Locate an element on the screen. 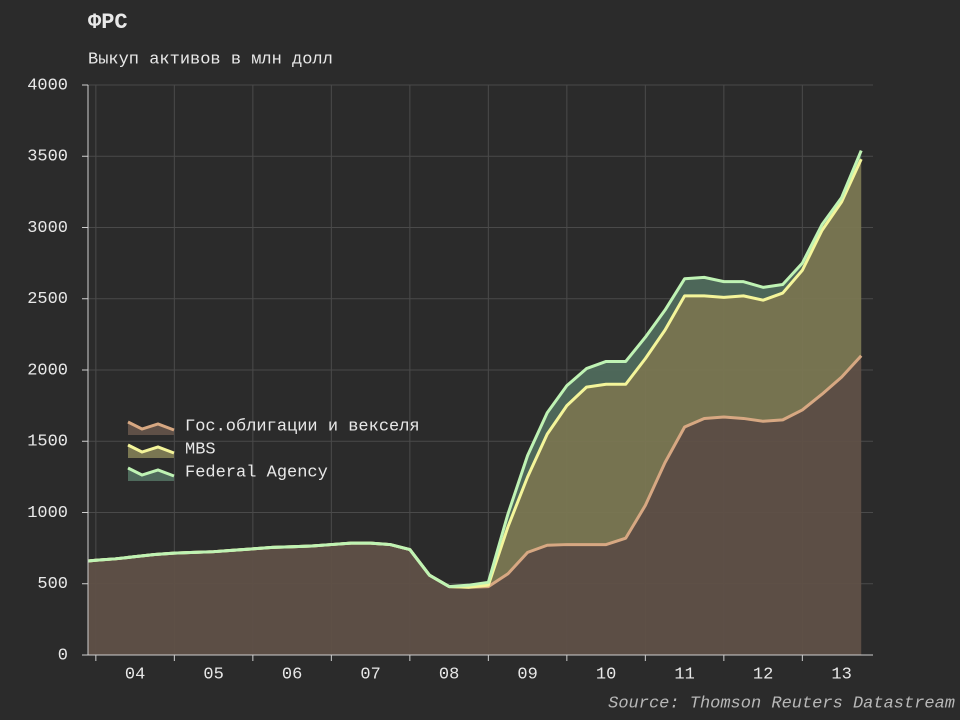 Image resolution: width=960 pixels, height=720 pixels. legend-label: Гос.облигации и векселя is located at coordinates (302, 426).